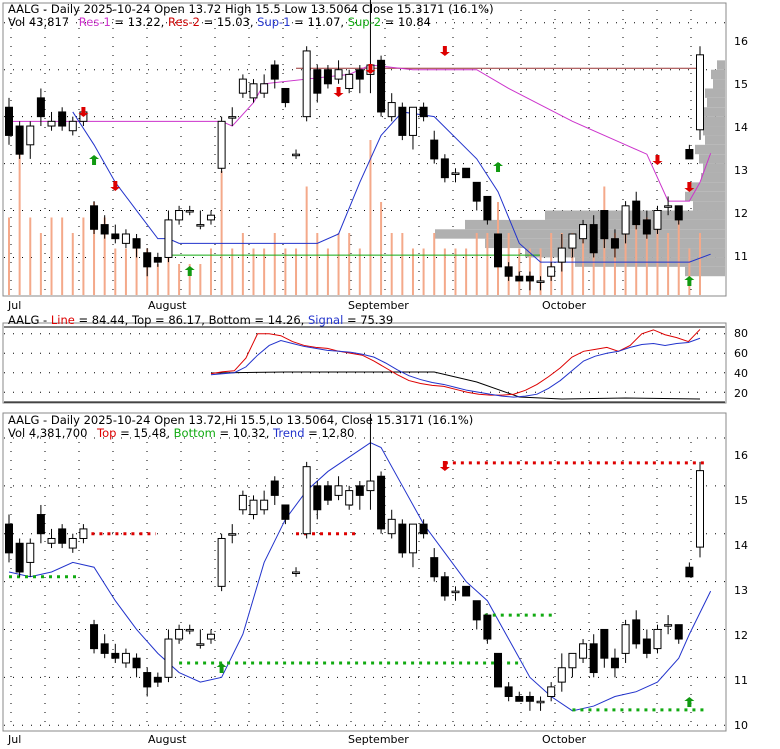 Image resolution: width=780 pixels, height=749 pixels. I want to click on p2-ytick-20: 20, so click(741, 393).